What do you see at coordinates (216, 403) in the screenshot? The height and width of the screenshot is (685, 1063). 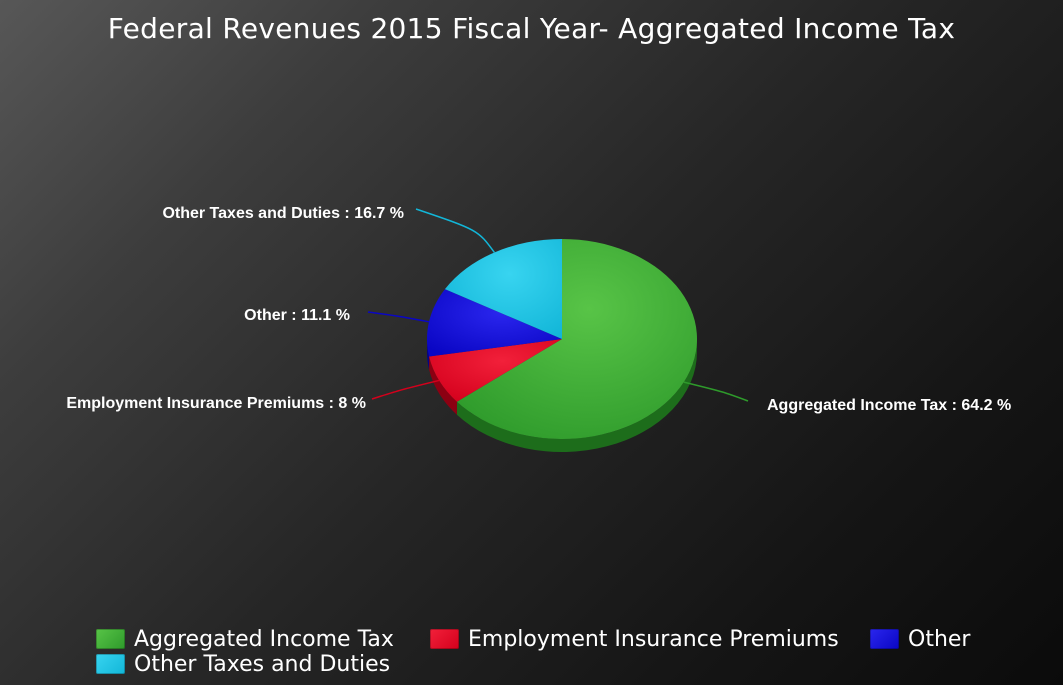 I see `slice-label: Employment Insurance Premiums : 8 %` at bounding box center [216, 403].